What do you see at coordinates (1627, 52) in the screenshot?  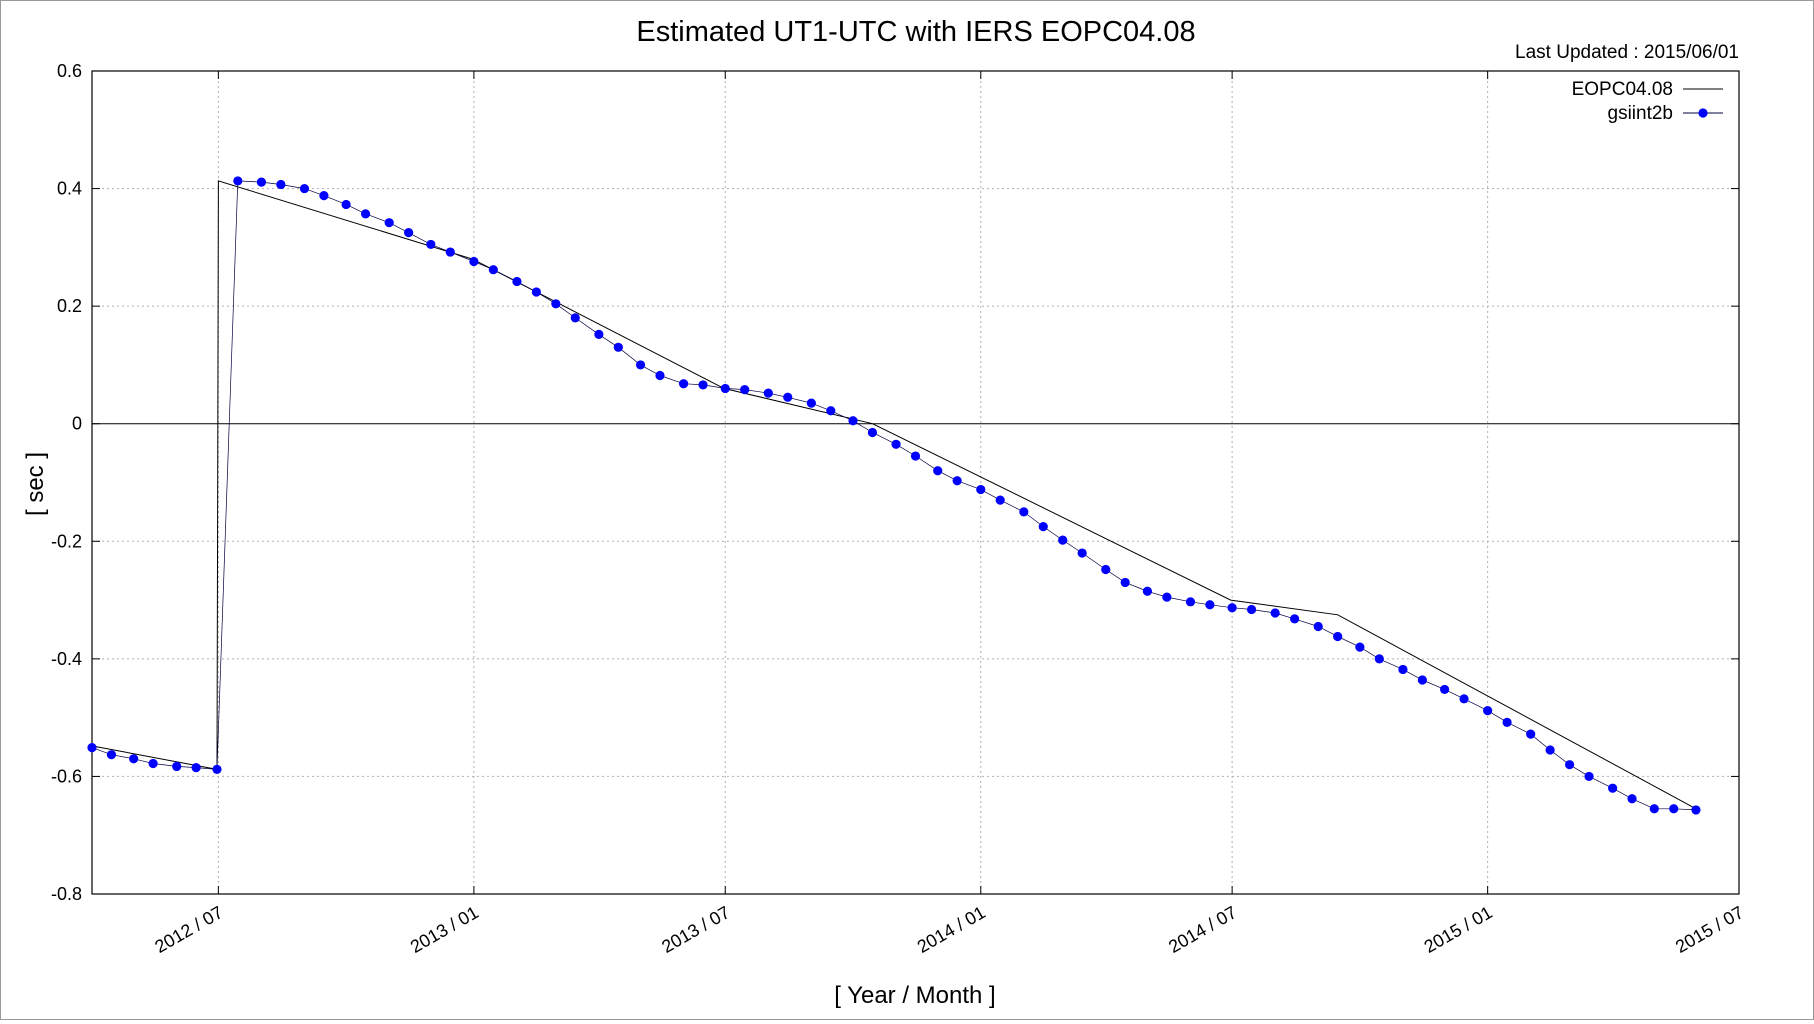 I see `last-updated-label: Last Updated : 2015/06/01` at bounding box center [1627, 52].